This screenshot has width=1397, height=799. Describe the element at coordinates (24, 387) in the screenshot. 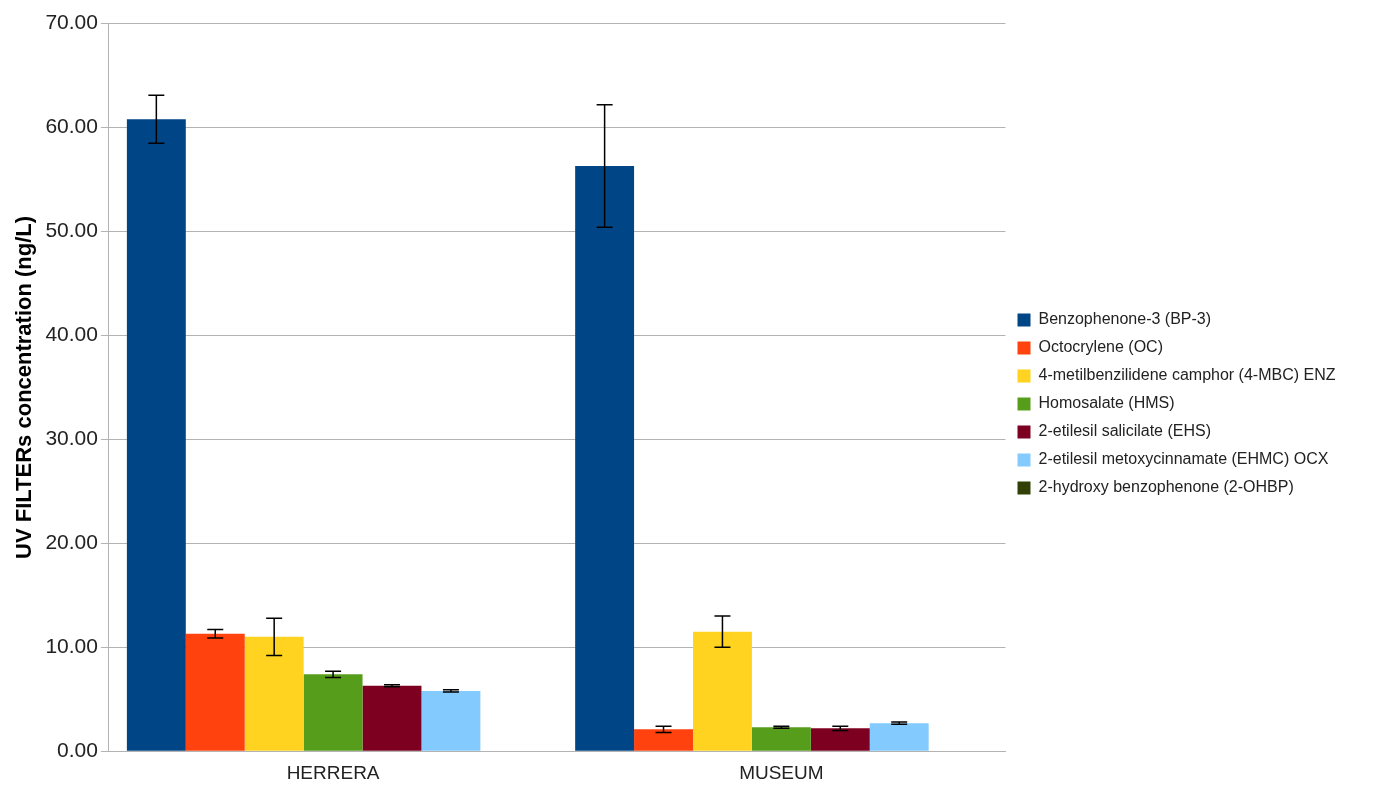

I see `y-axis-title: UV FILTERs concentration (ng/L)` at that location.